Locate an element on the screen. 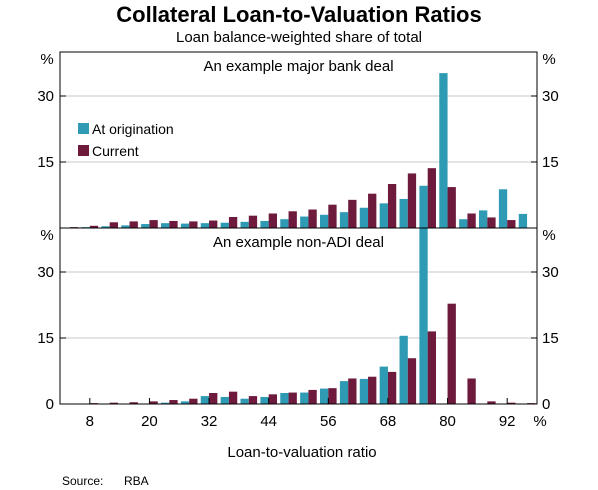 Image resolution: width=598 pixels, height=490 pixels. x-axis-label: Loan-to-valuation ratio is located at coordinates (301, 452).